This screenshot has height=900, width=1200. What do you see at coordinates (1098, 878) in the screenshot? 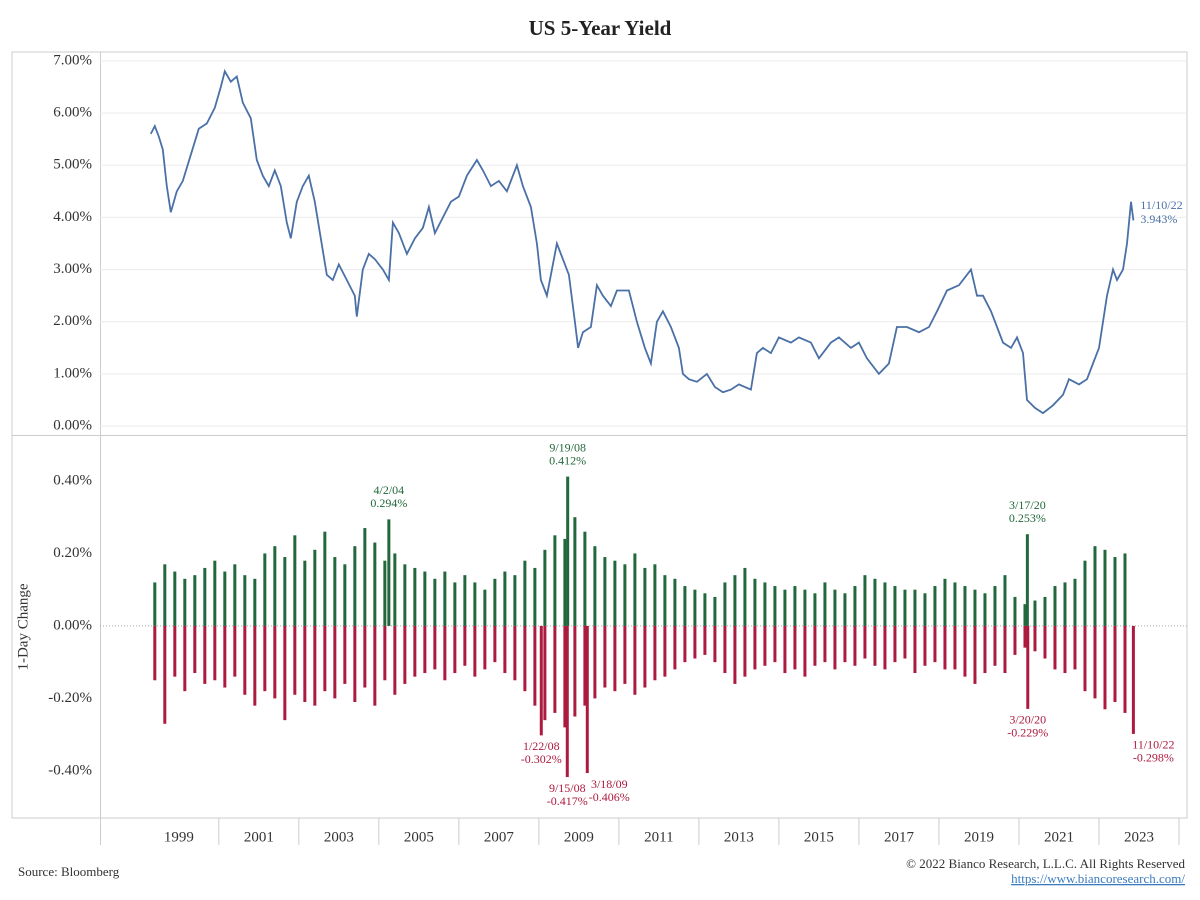
I see `url: https://www.biancoresearch.com/` at bounding box center [1098, 878].